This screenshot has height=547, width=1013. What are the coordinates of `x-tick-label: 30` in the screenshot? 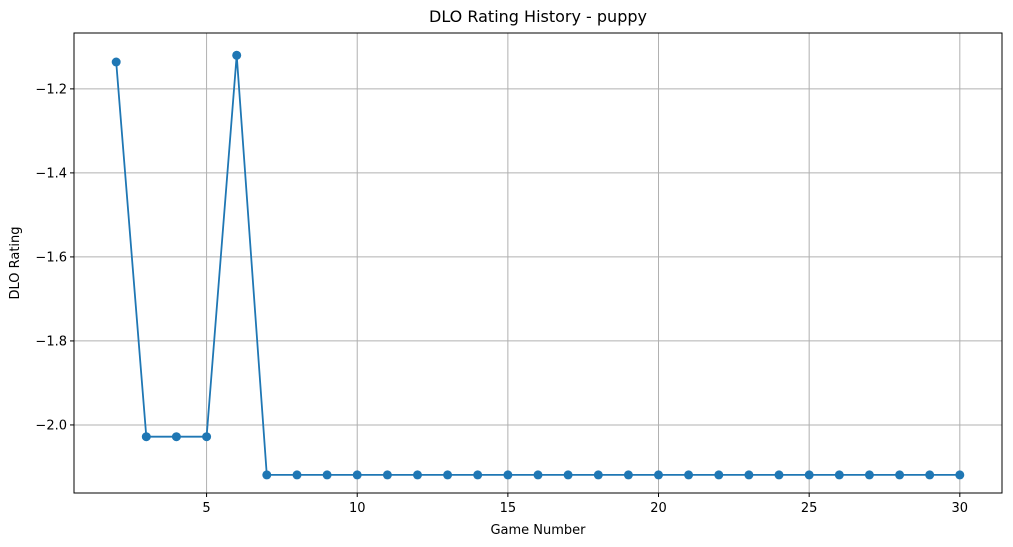 It's located at (960, 508).